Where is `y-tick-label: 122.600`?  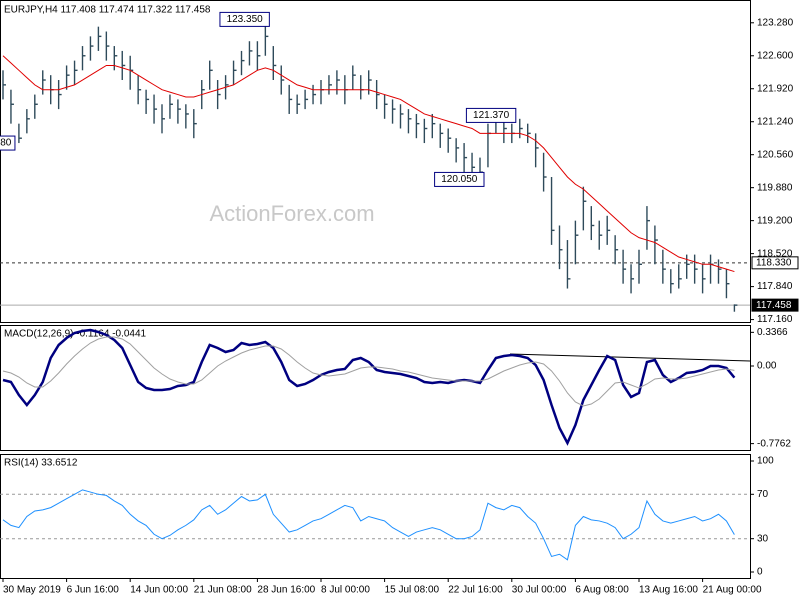
y-tick-label: 122.600 is located at coordinates (775, 55).